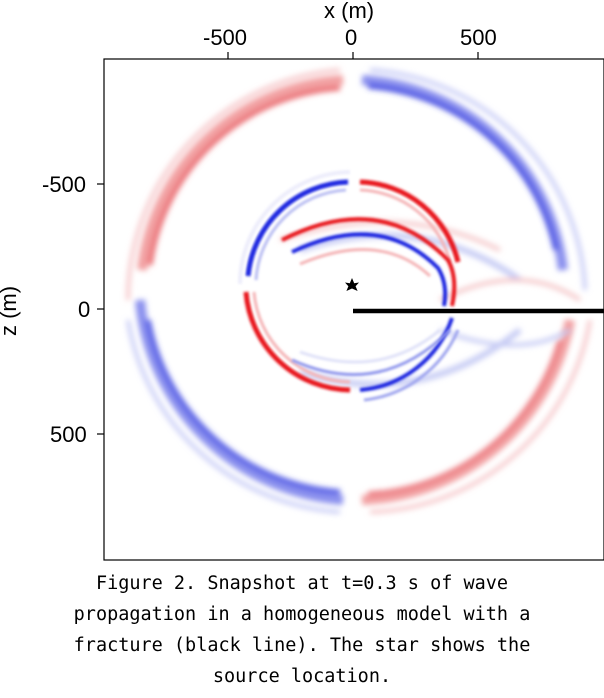 The width and height of the screenshot is (604, 698). What do you see at coordinates (243, 407) in the screenshot?
I see `outer-arc-lower-left-blue-core` at bounding box center [243, 407].